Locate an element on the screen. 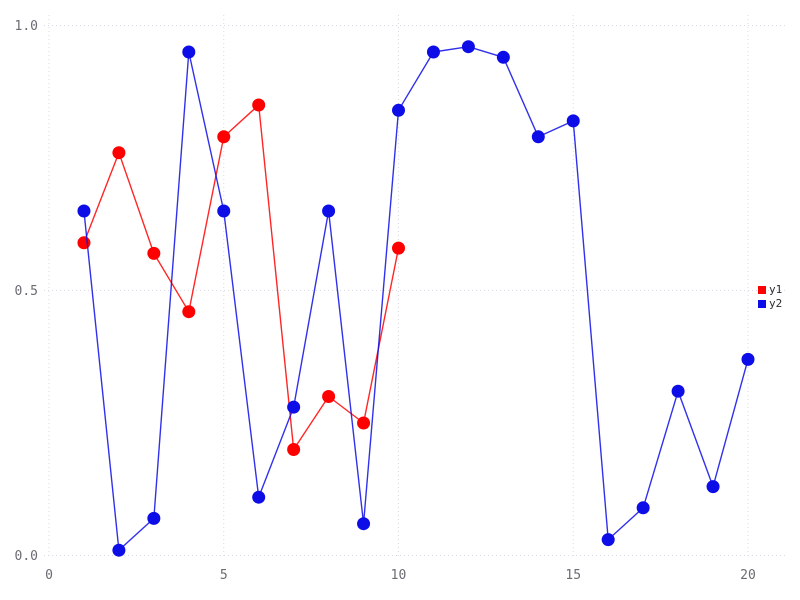 The image size is (800, 600). legend-marker-y2-icon is located at coordinates (762, 303).